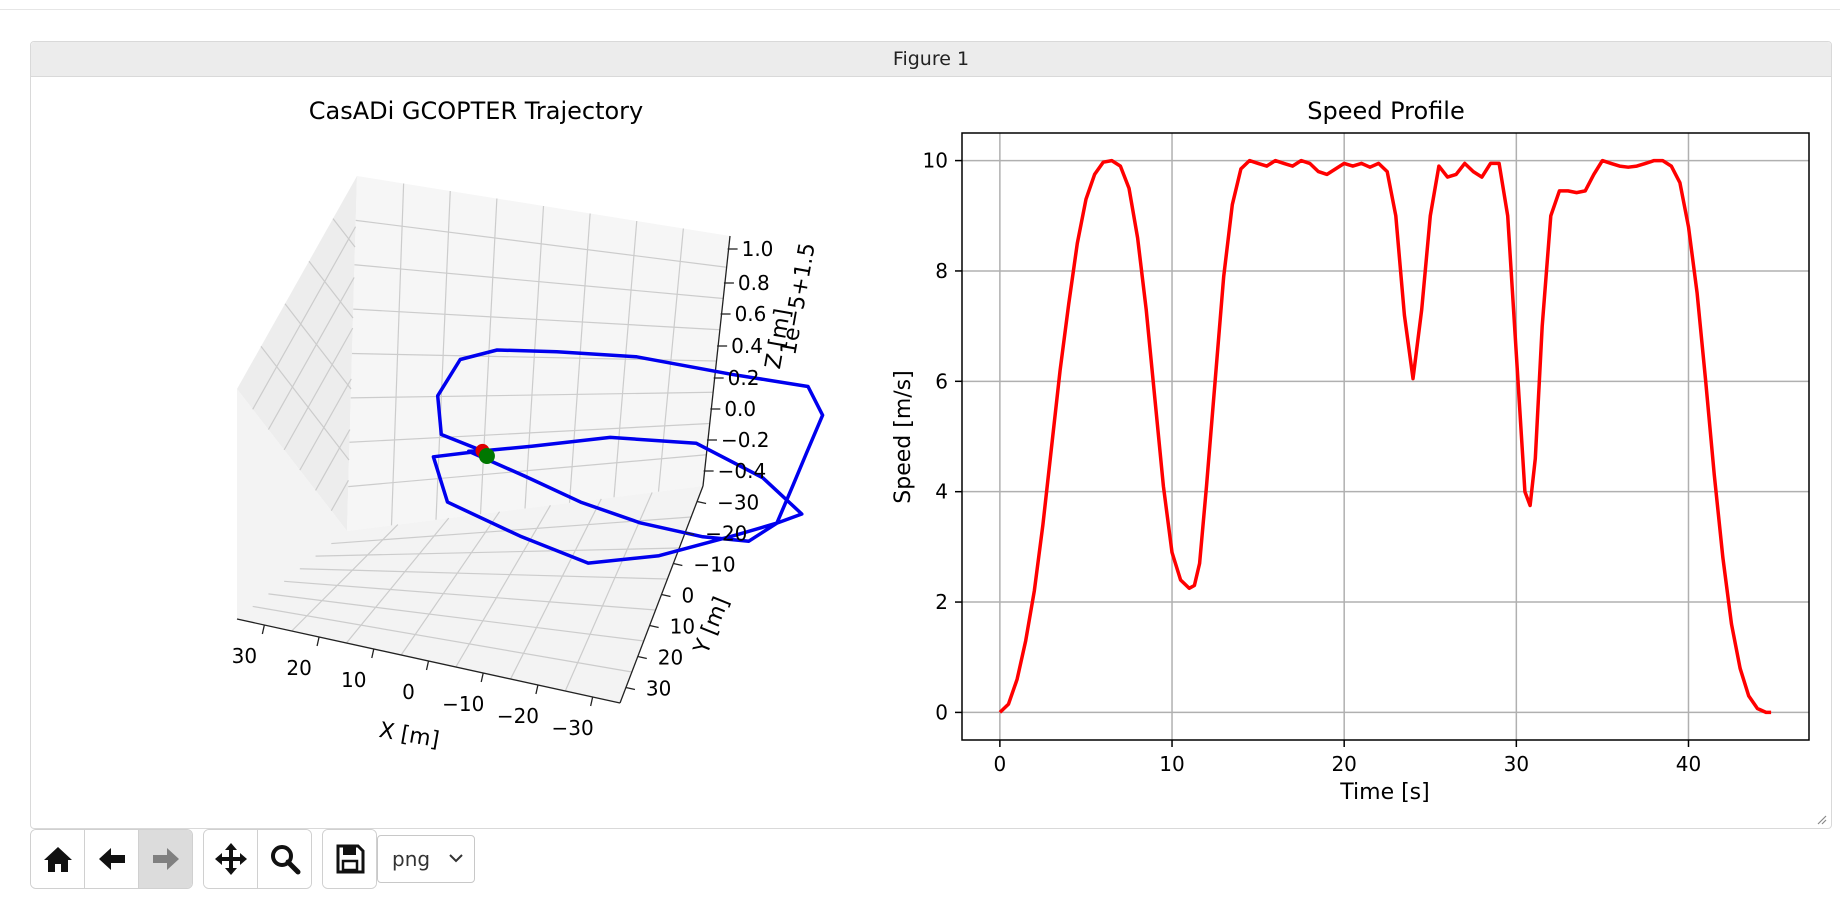 The height and width of the screenshot is (909, 1840). What do you see at coordinates (284, 859) in the screenshot?
I see `zoom-button` at bounding box center [284, 859].